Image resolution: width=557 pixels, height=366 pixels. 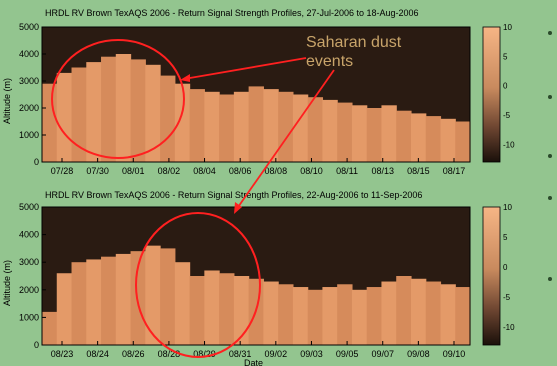 I want to click on panel-1-colorbar, so click(x=491, y=94).